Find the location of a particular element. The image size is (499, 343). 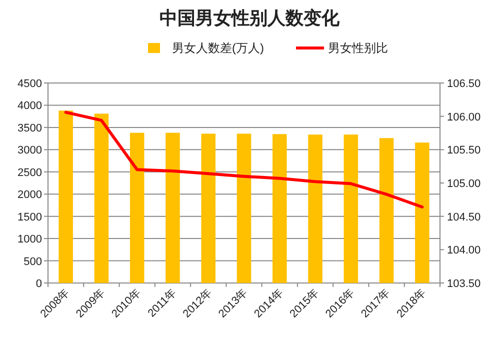

y-tick-label: 4500 is located at coordinates (30, 84).